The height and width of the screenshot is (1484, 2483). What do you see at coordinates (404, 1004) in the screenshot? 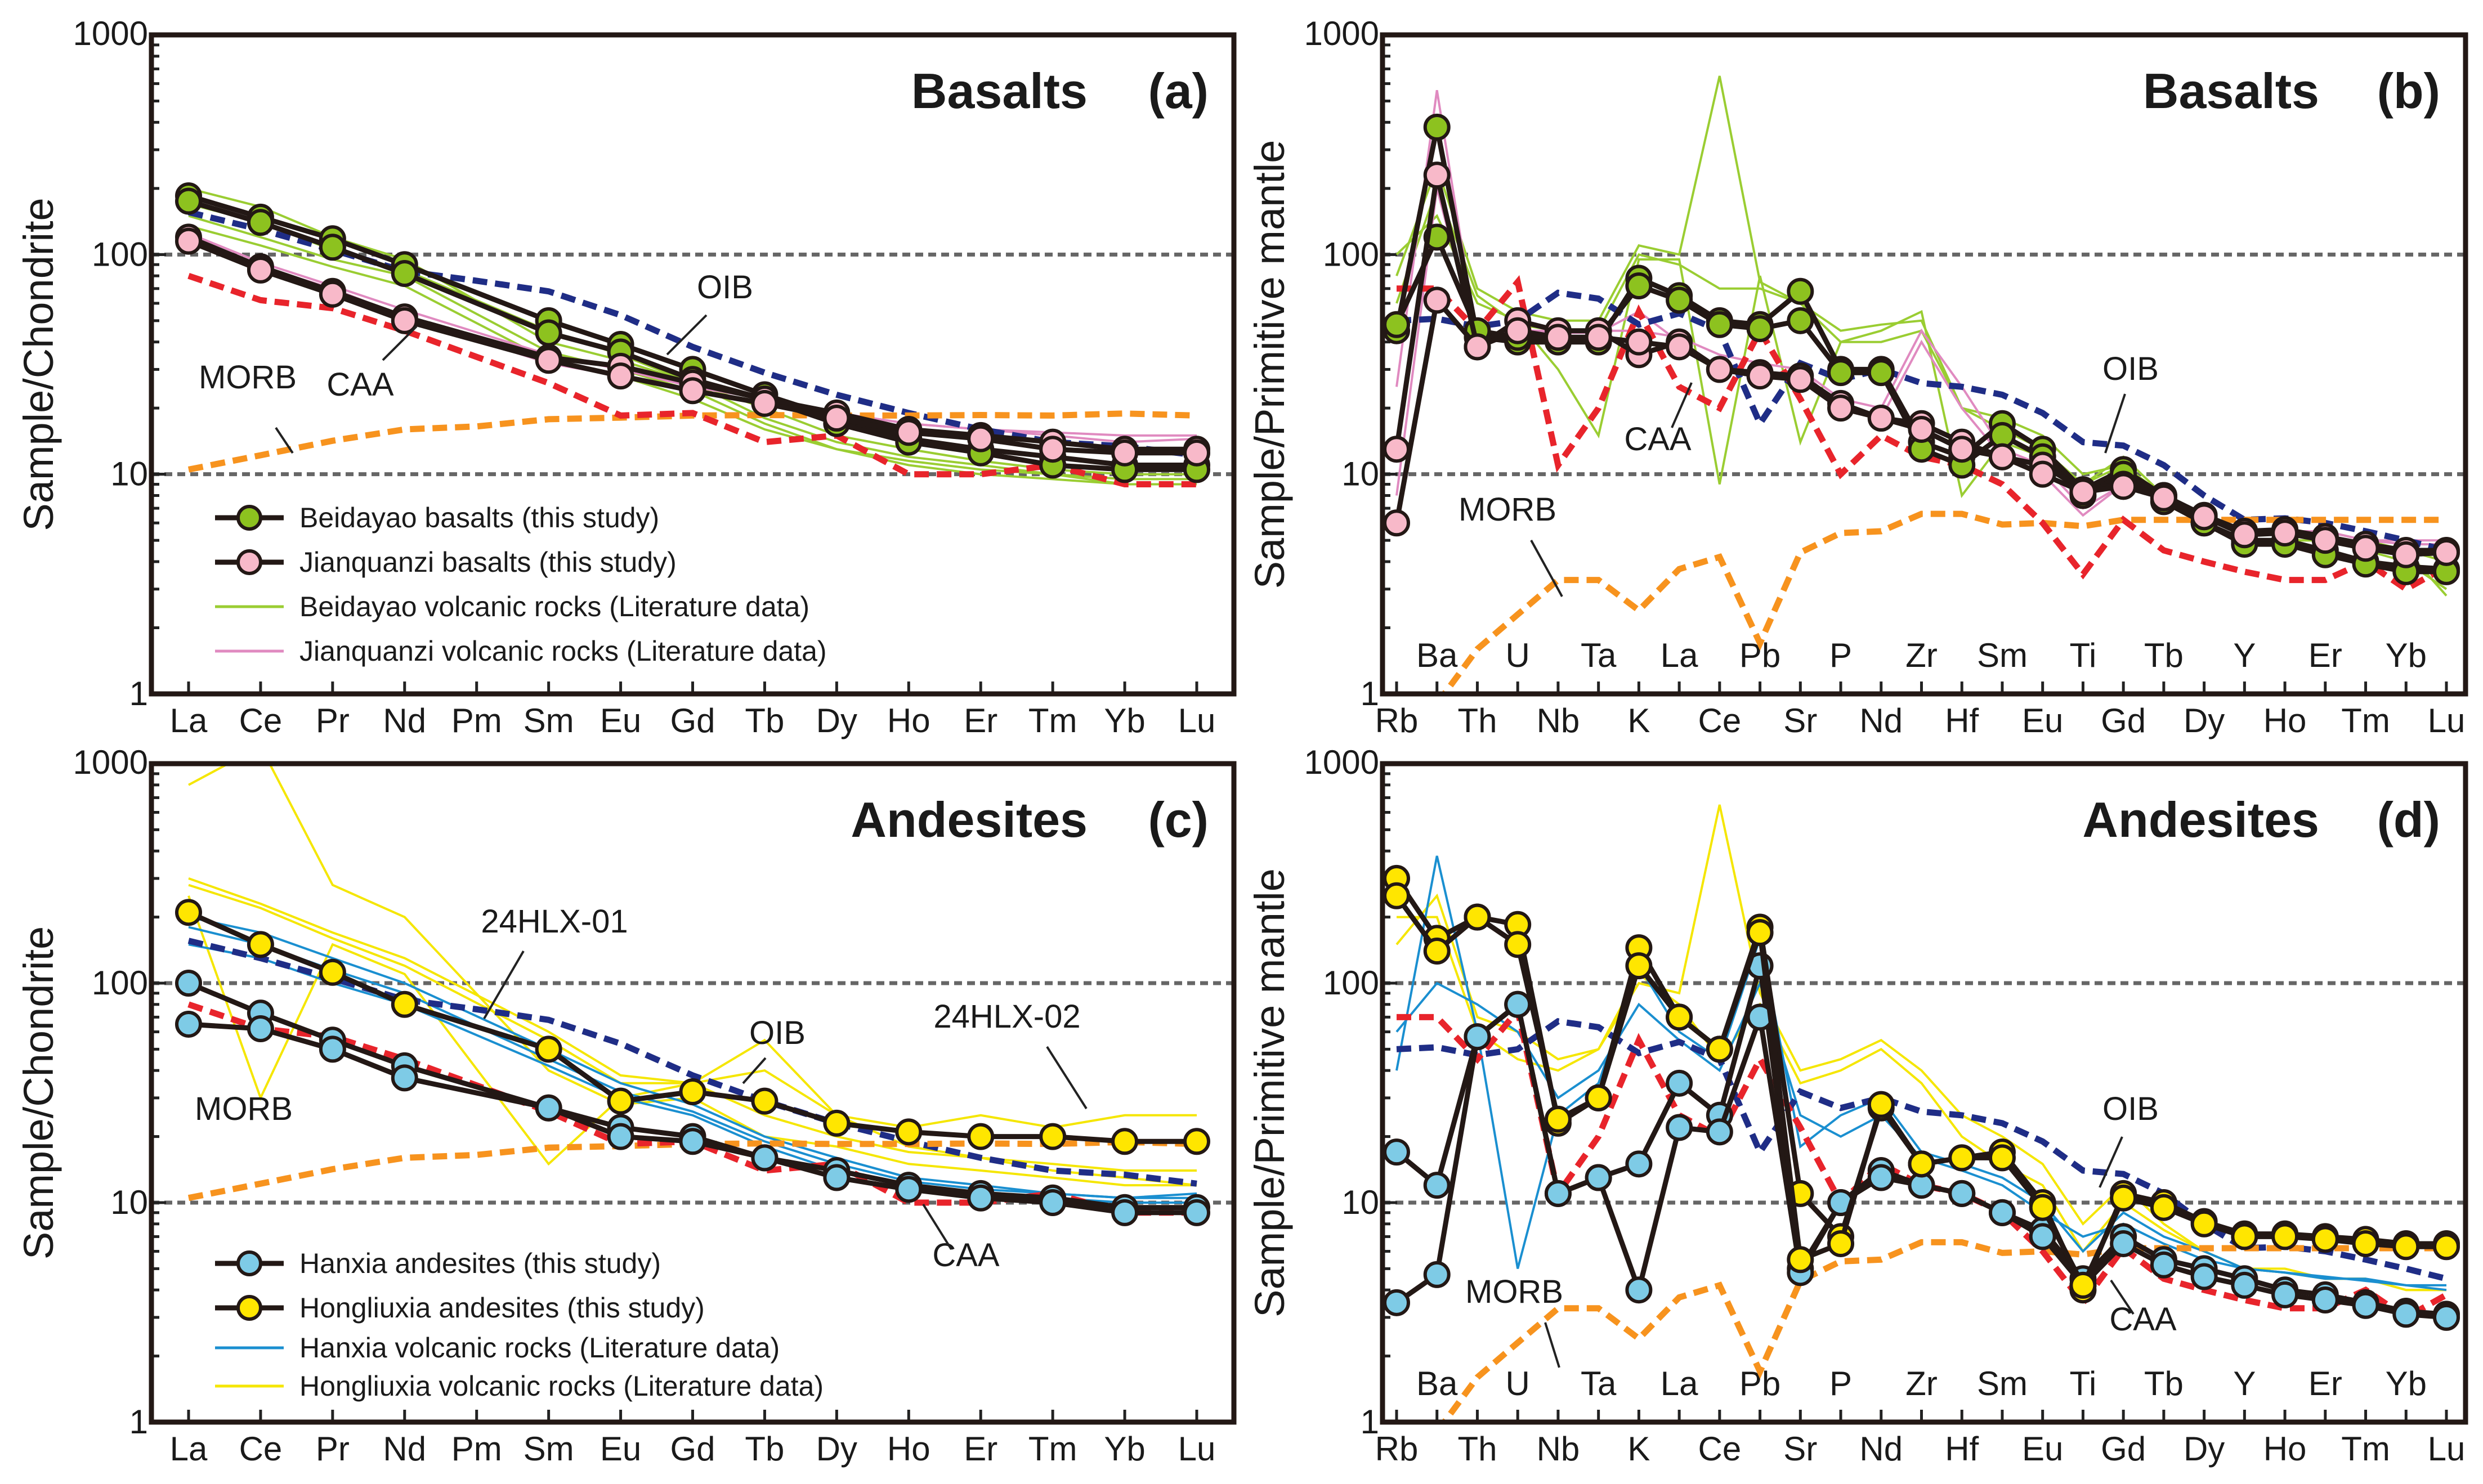
I see `data-point-Nd` at bounding box center [404, 1004].